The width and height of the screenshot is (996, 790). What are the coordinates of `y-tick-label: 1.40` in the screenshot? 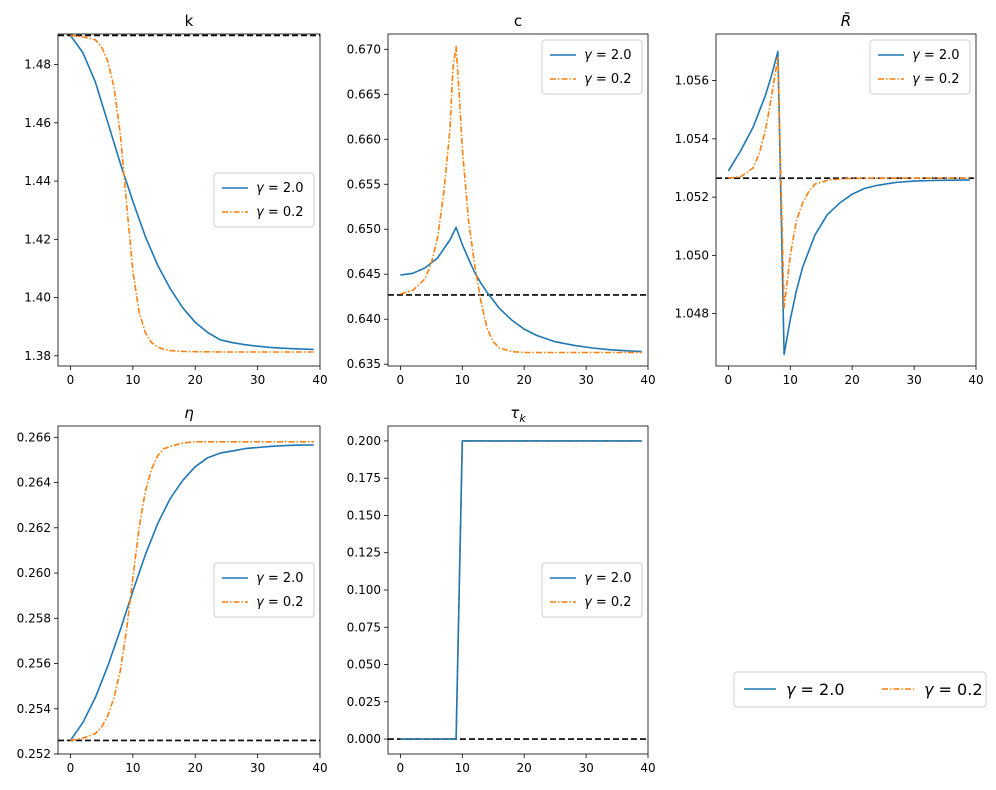 It's located at (37, 298).